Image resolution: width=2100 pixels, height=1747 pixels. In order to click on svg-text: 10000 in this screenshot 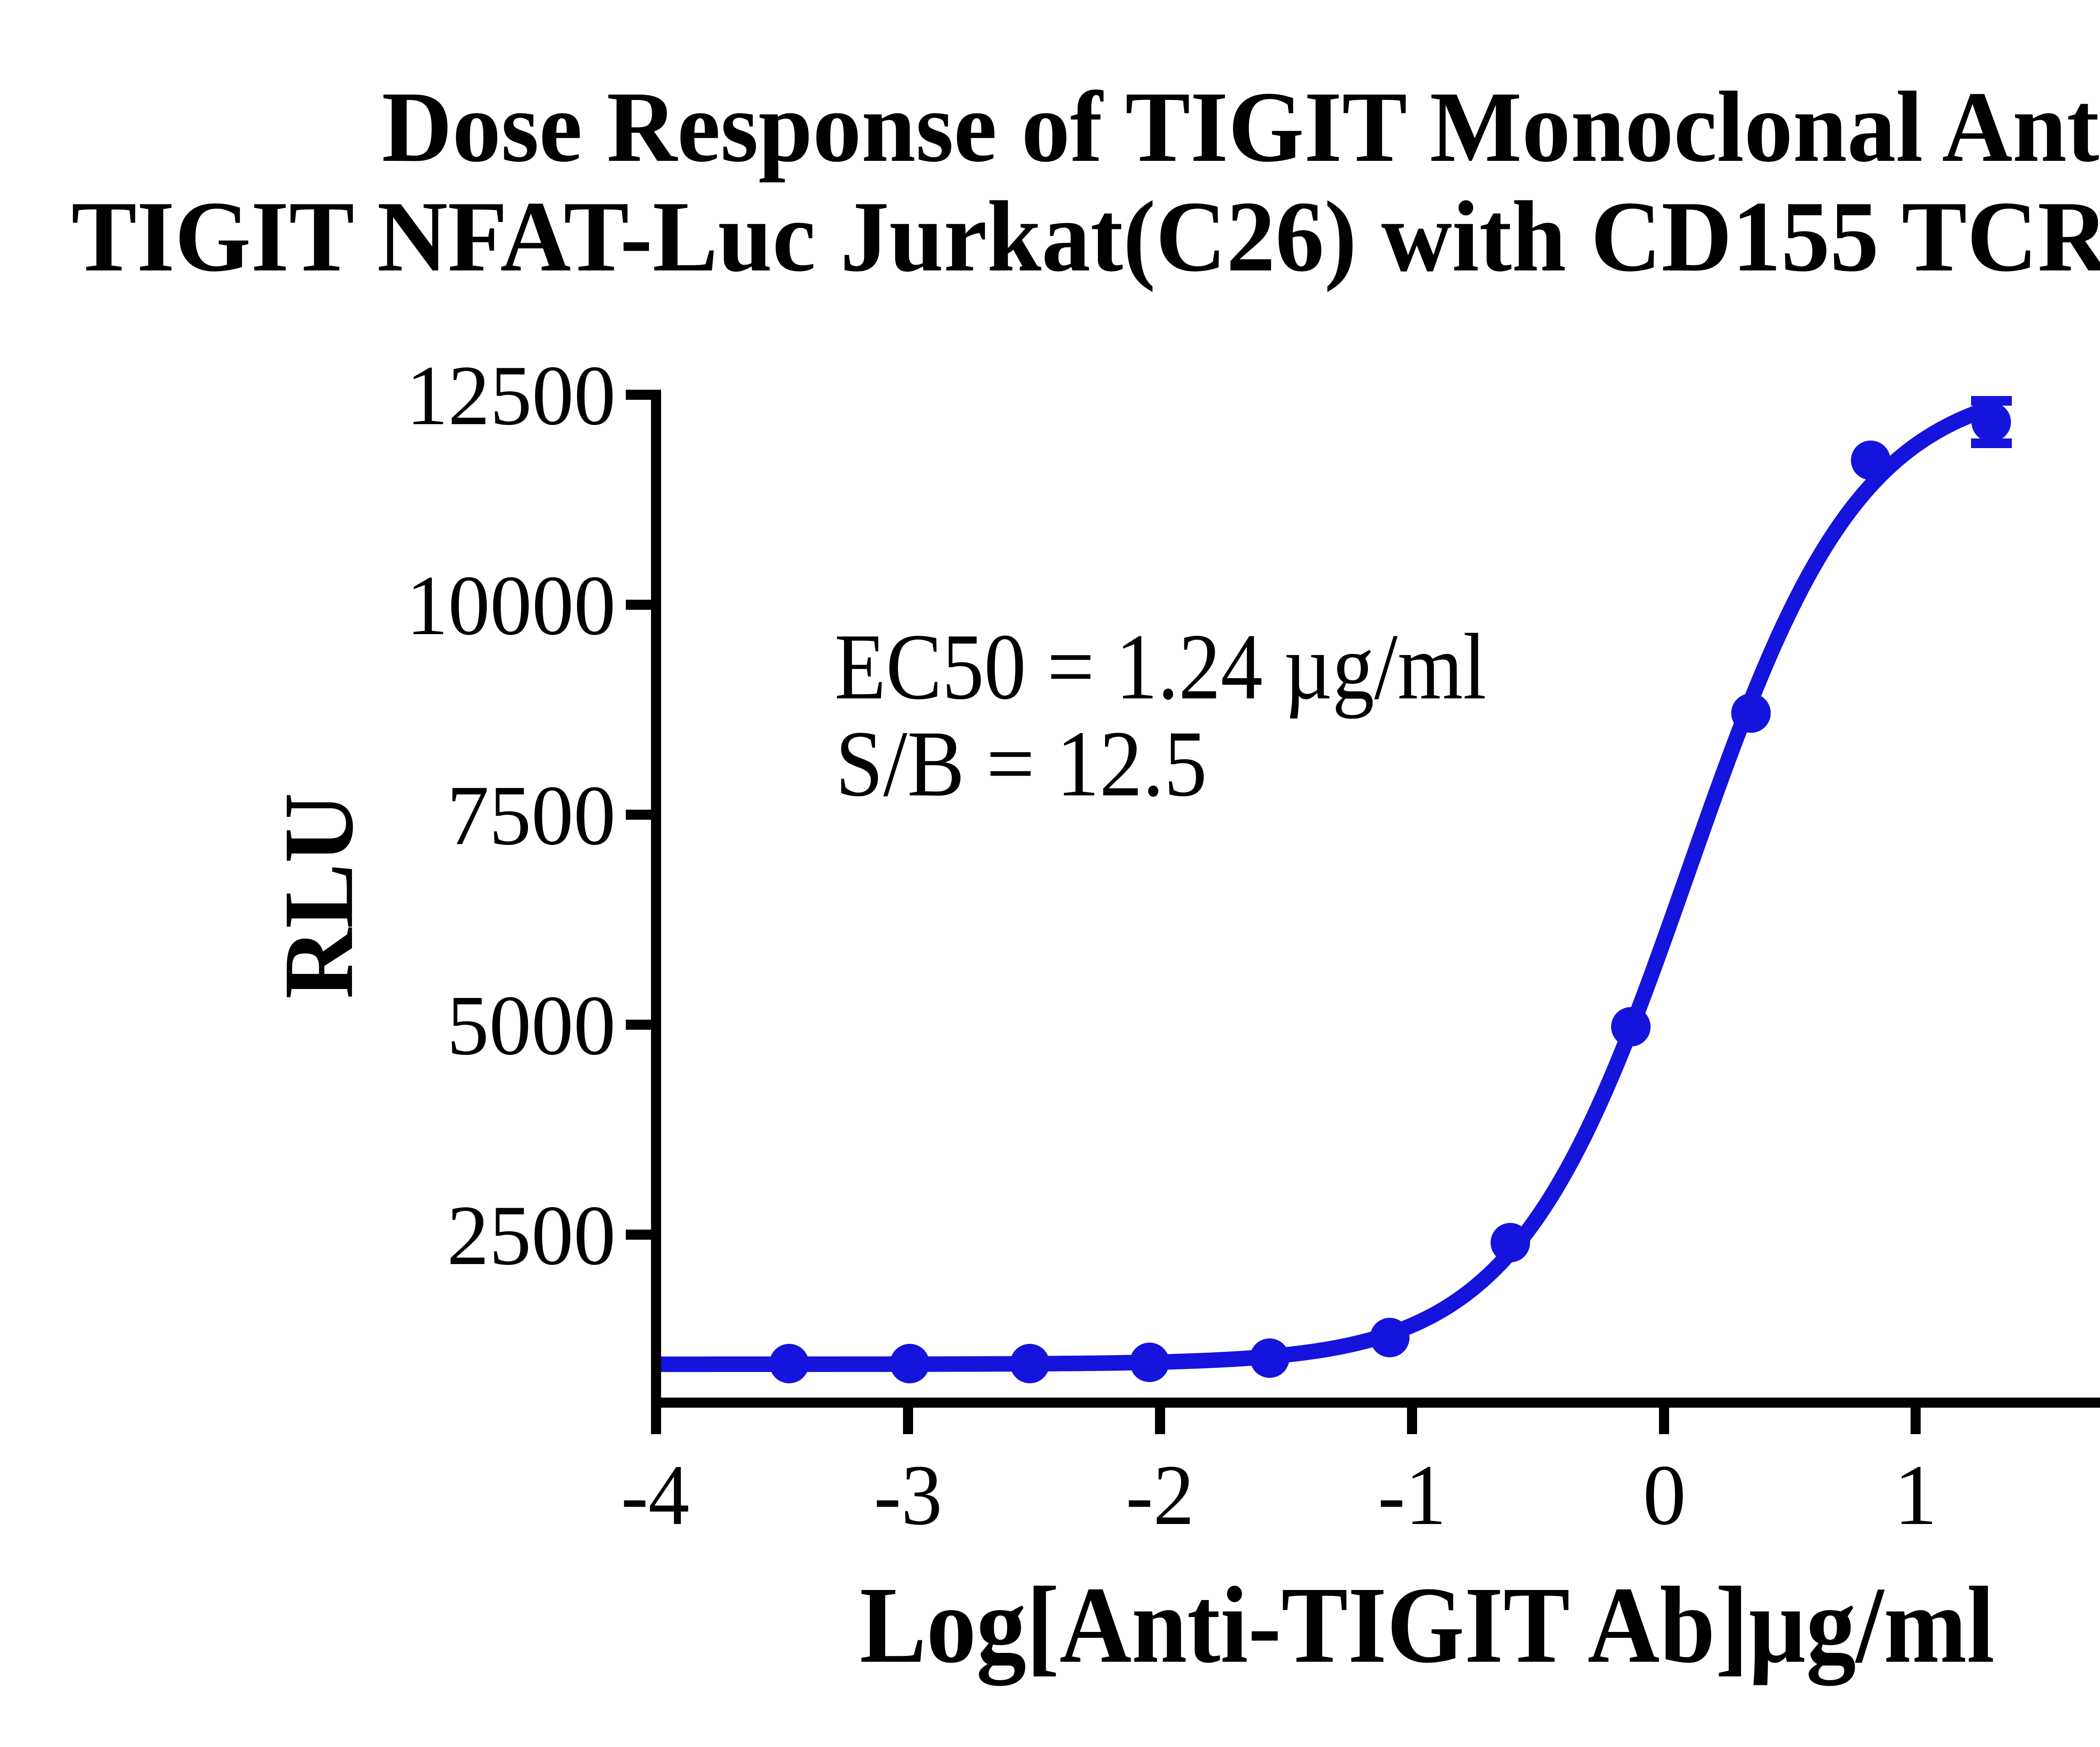, I will do `click(511, 605)`.